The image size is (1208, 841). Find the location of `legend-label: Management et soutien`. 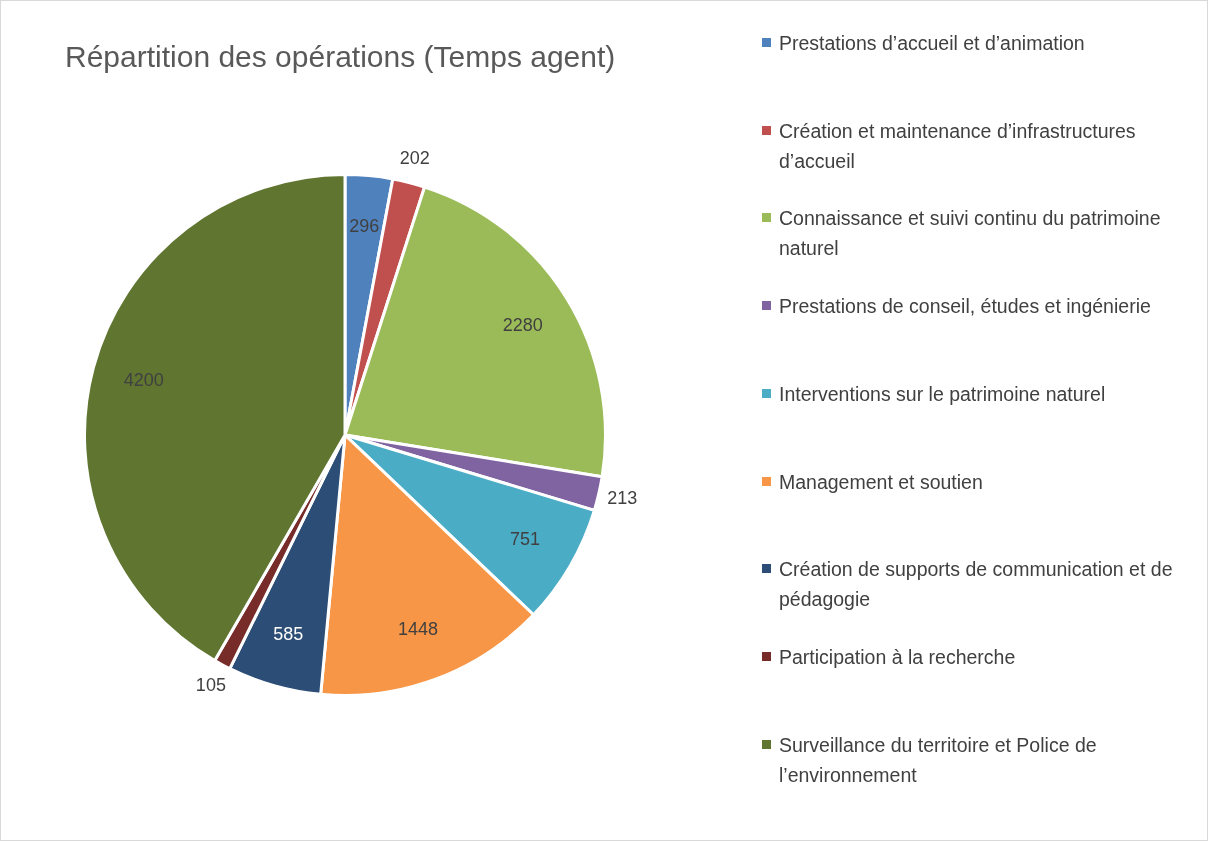

legend-label: Management et soutien is located at coordinates (881, 481).